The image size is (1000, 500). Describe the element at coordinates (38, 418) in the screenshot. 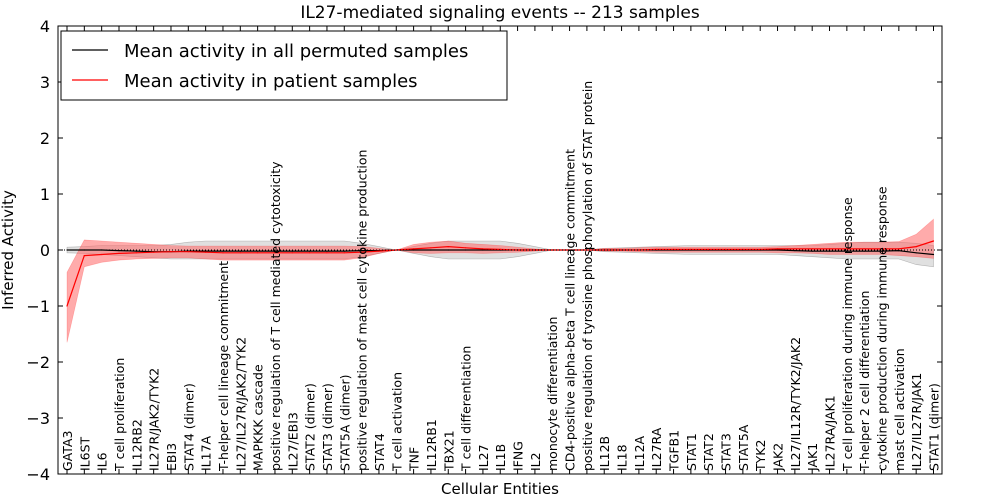

I see `y-tick-label: −3` at that location.